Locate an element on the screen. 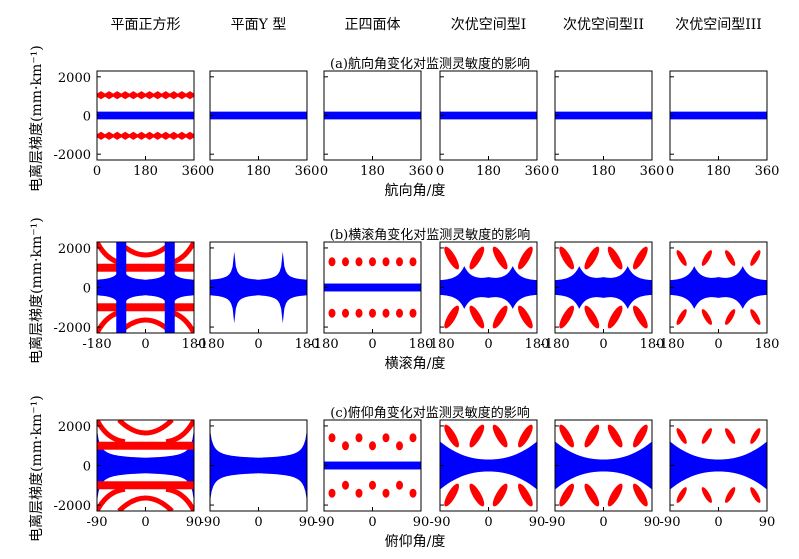  column-title: 次优空间型II is located at coordinates (603, 25).